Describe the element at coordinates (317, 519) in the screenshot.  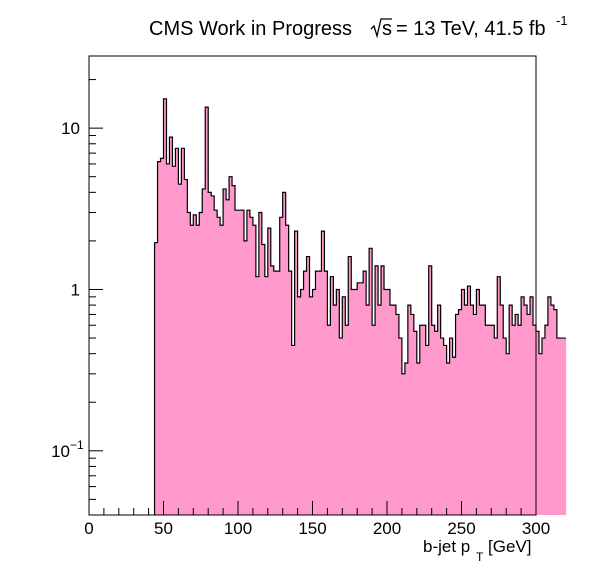
I see `x-axis-ticks: 0 50 100 150 200 250 300` at that location.